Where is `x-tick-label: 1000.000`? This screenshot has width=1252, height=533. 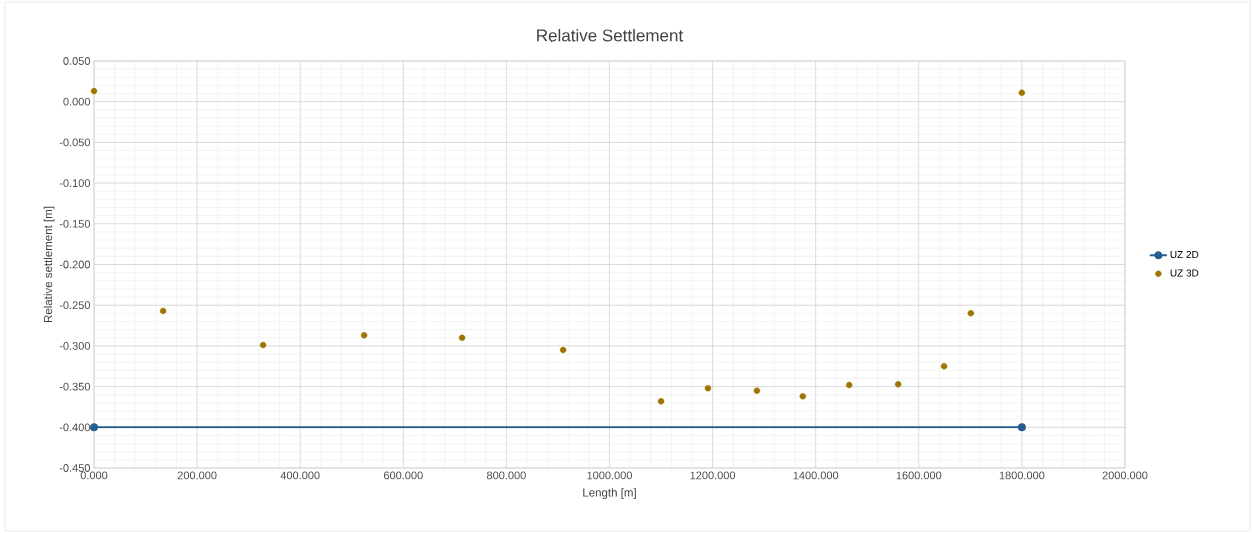
x-tick-label: 1000.000 is located at coordinates (609, 475).